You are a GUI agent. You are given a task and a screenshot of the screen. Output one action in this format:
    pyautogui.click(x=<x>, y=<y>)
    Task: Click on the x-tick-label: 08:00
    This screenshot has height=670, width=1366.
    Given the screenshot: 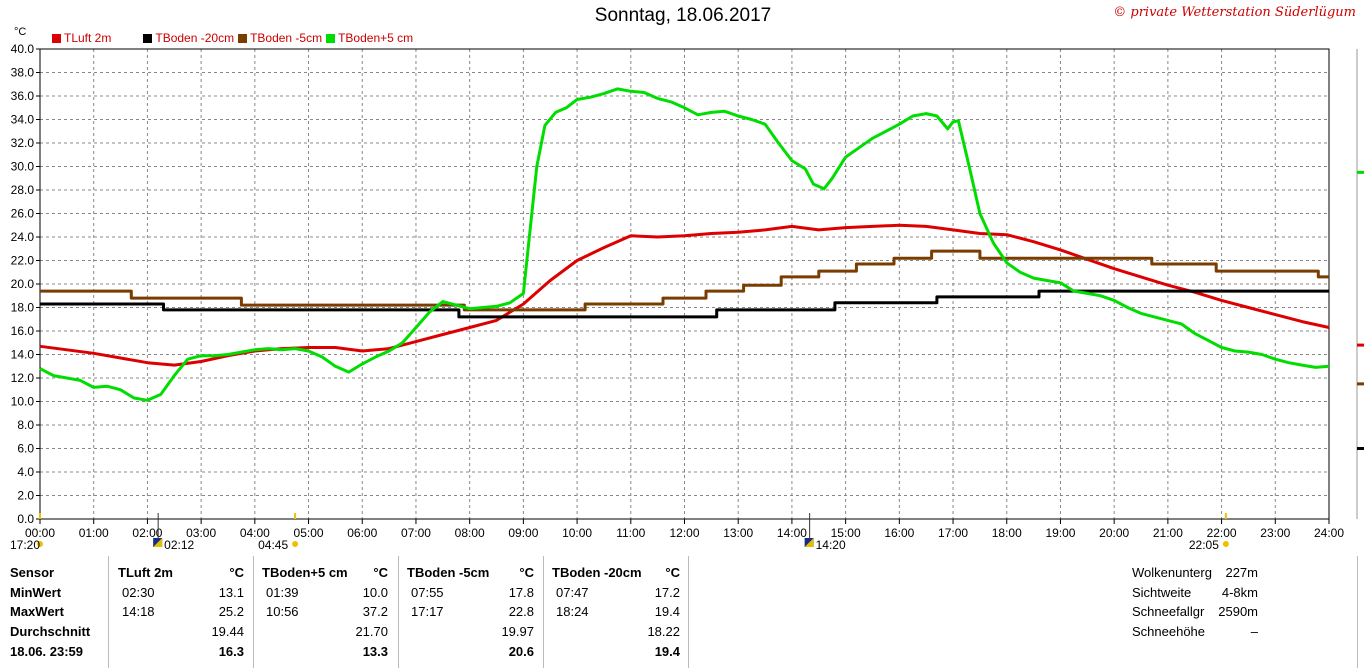 What is the action you would take?
    pyautogui.click(x=470, y=533)
    